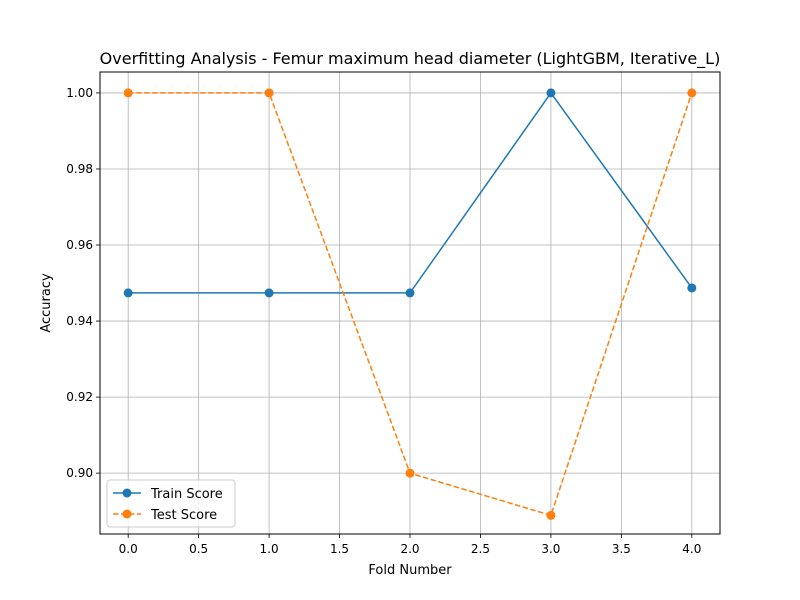 The width and height of the screenshot is (800, 600). What do you see at coordinates (183, 515) in the screenshot?
I see `legend-label-test-score: Test Score` at bounding box center [183, 515].